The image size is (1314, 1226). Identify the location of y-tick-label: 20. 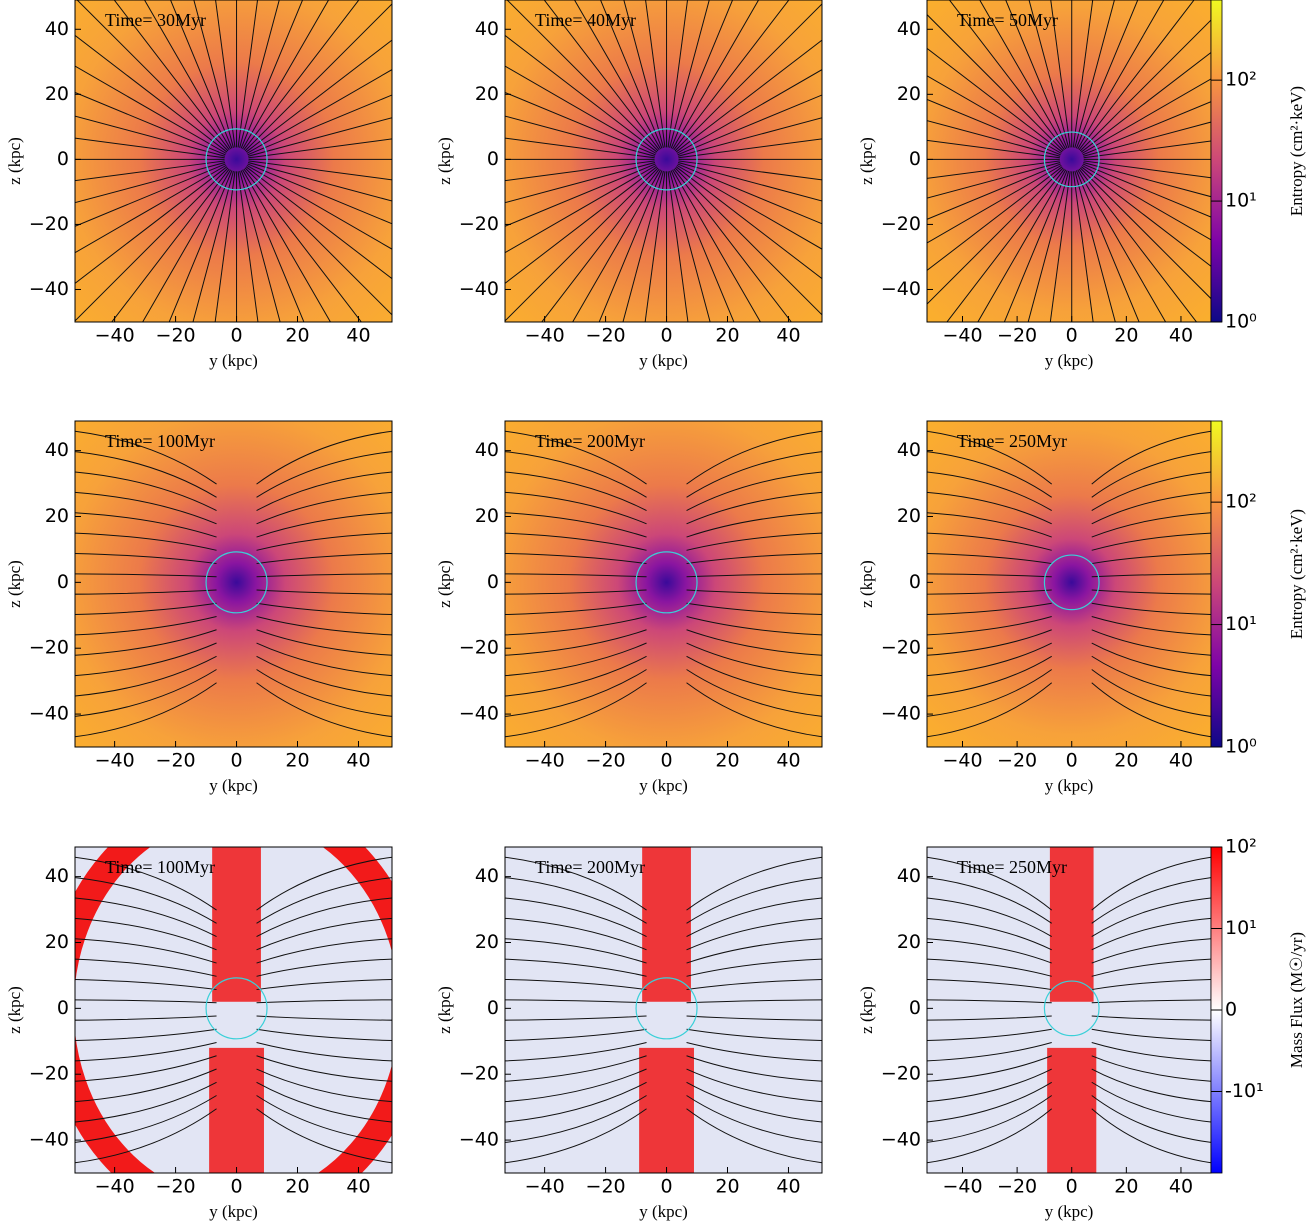
(909, 942).